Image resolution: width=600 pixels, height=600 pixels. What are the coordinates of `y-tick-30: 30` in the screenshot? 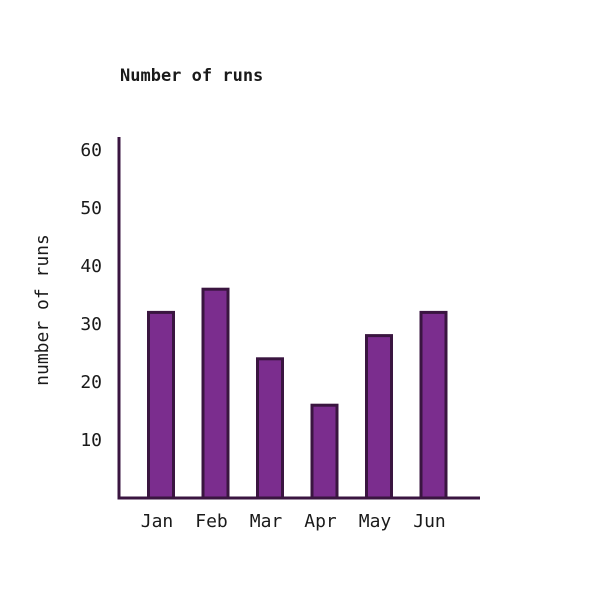 It's located at (91, 324).